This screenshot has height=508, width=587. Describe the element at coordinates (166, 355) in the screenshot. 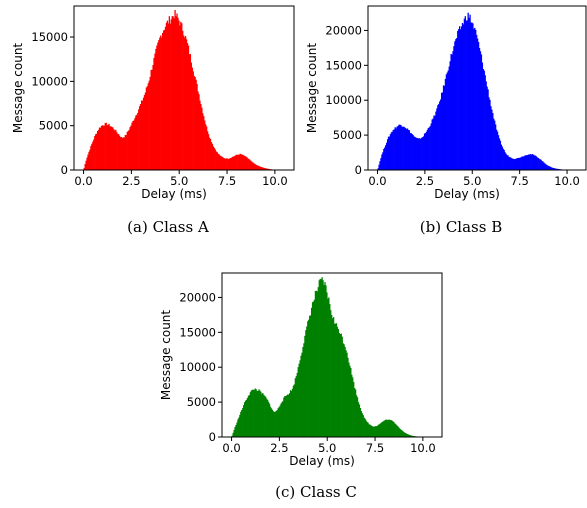

I see `y-axis-label-class-c: Message count` at that location.